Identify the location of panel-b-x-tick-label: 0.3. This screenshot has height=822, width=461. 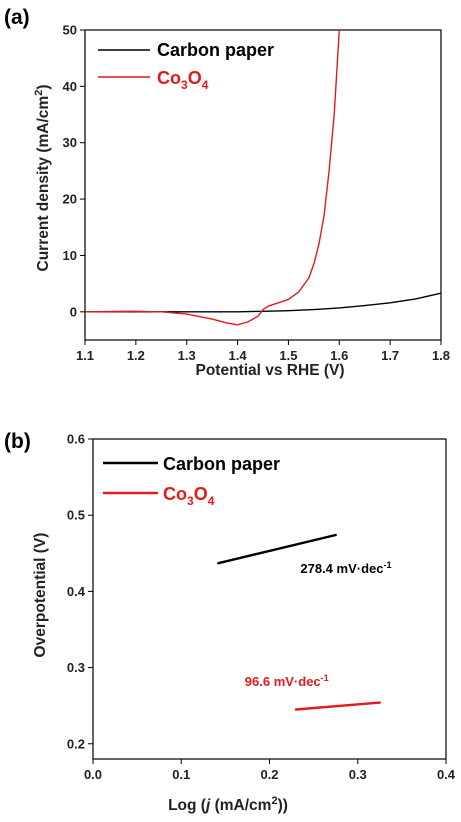
(358, 774).